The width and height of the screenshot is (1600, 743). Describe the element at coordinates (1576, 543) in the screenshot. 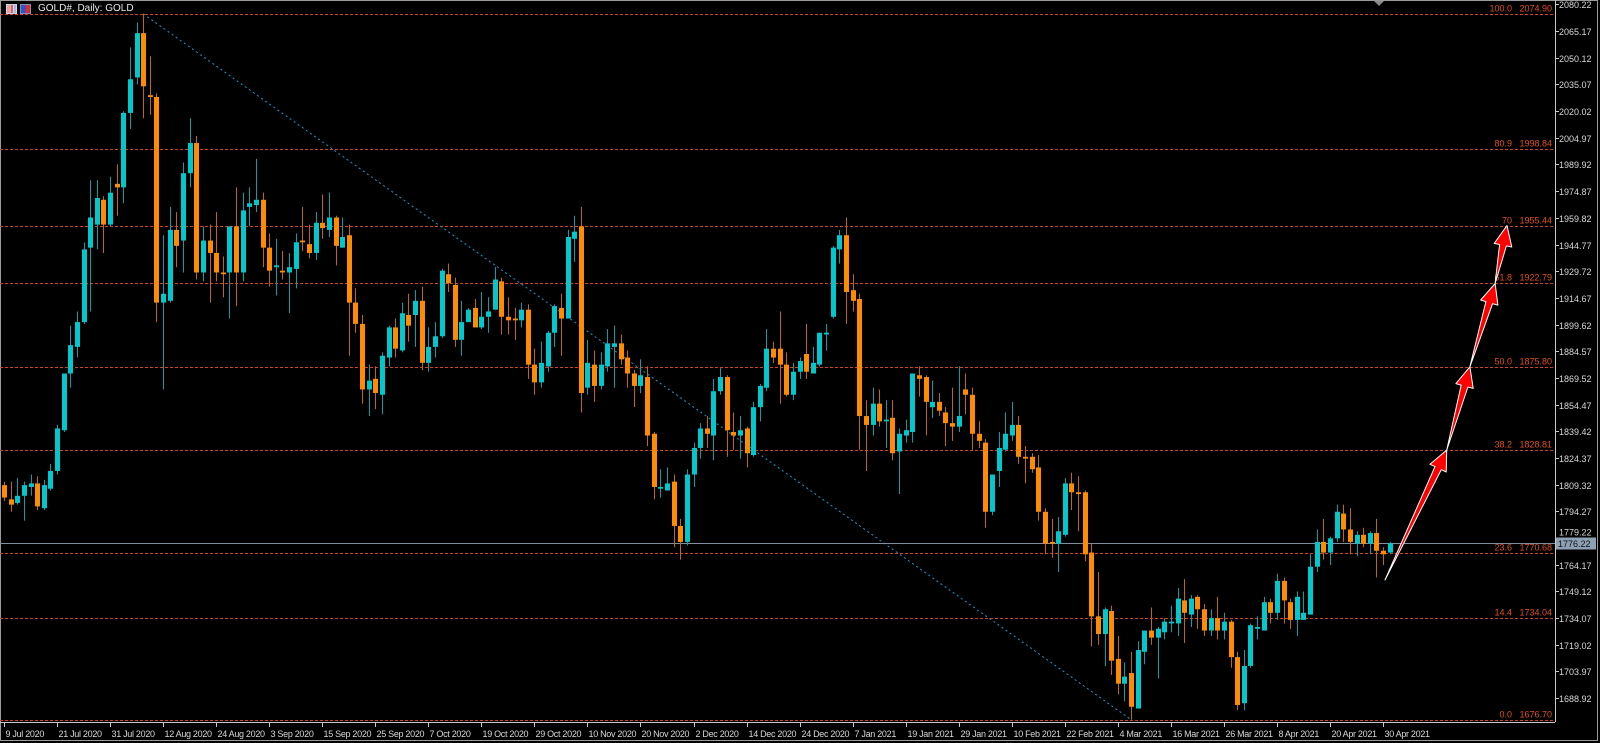

I see `last-price-box` at that location.